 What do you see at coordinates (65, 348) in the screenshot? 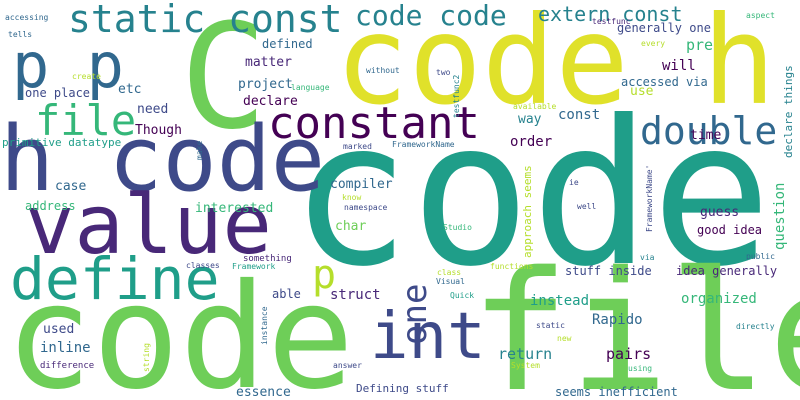
I see `word-inline: inline` at bounding box center [65, 348].